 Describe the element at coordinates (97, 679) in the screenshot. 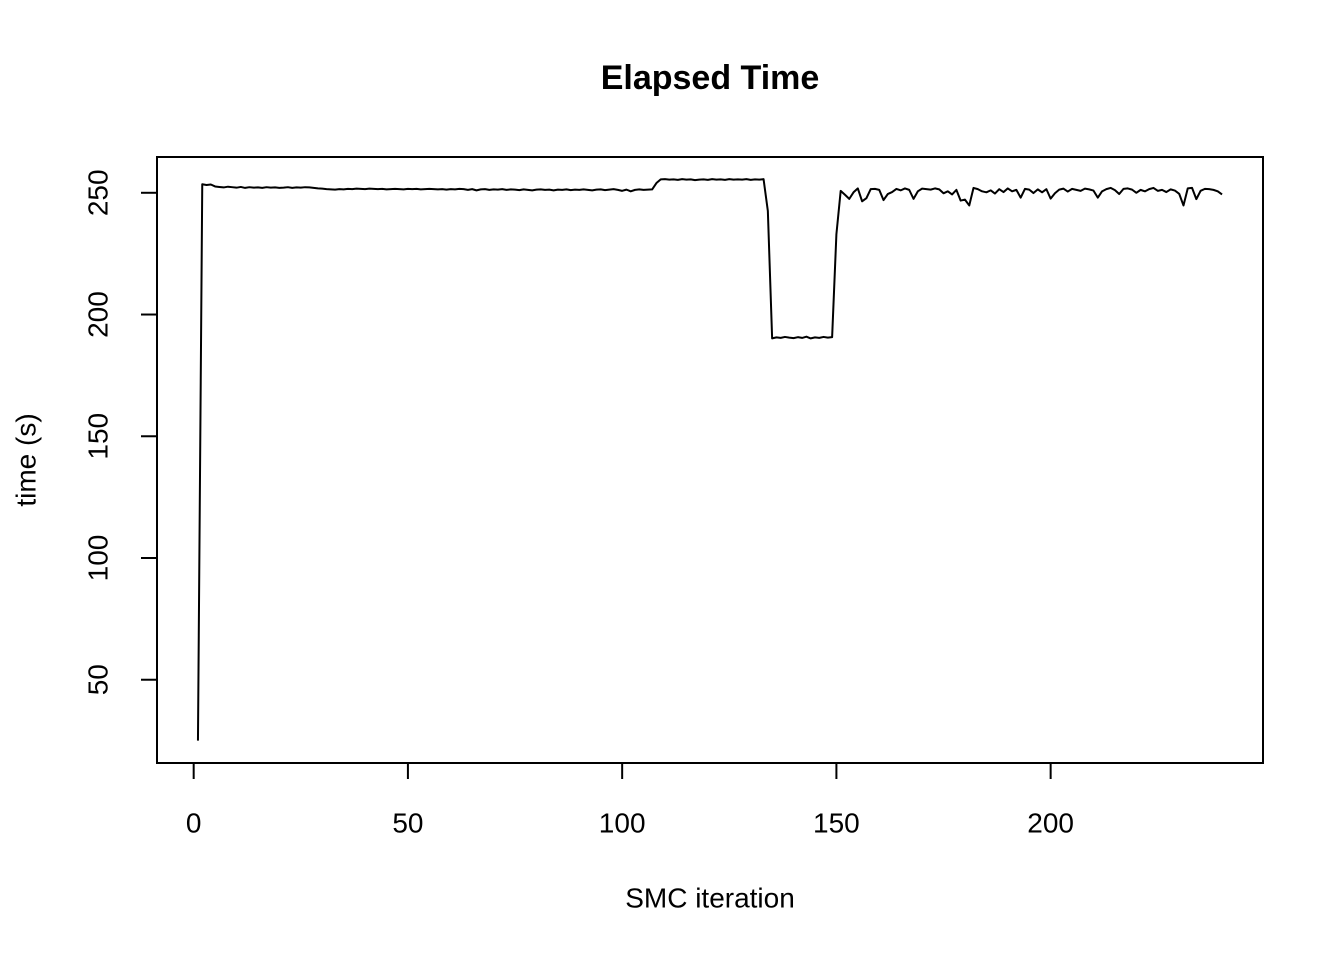

I see `y-tick-label: 50` at that location.